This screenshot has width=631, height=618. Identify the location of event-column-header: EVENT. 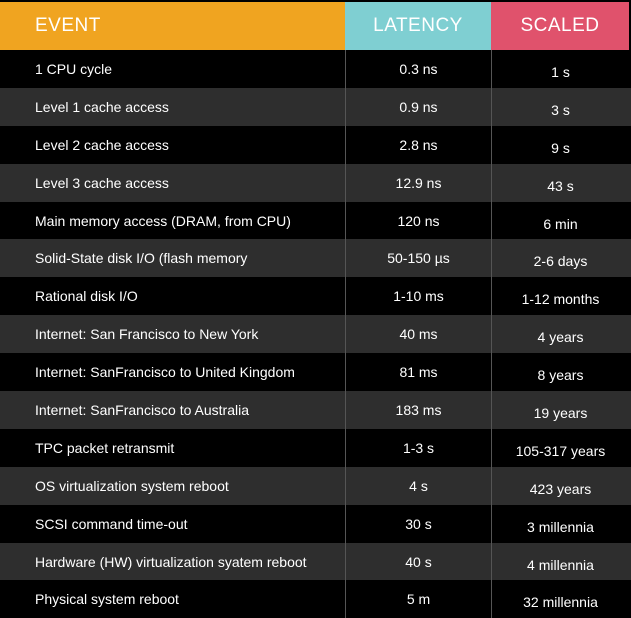
(172, 26).